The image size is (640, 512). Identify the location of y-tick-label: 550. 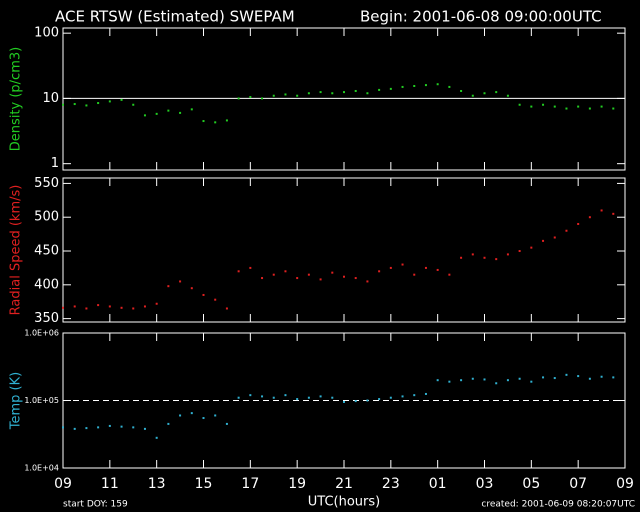
(46, 183).